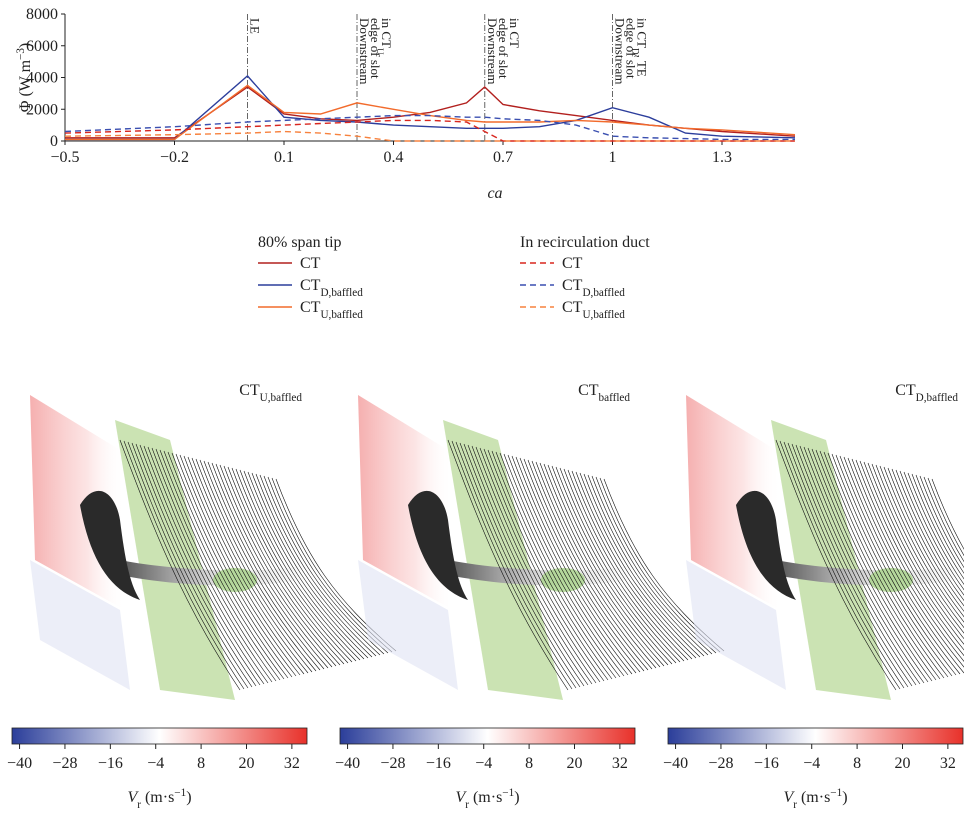  I want to click on y-axis-label-part: Φ (W m, so click(25, 85).